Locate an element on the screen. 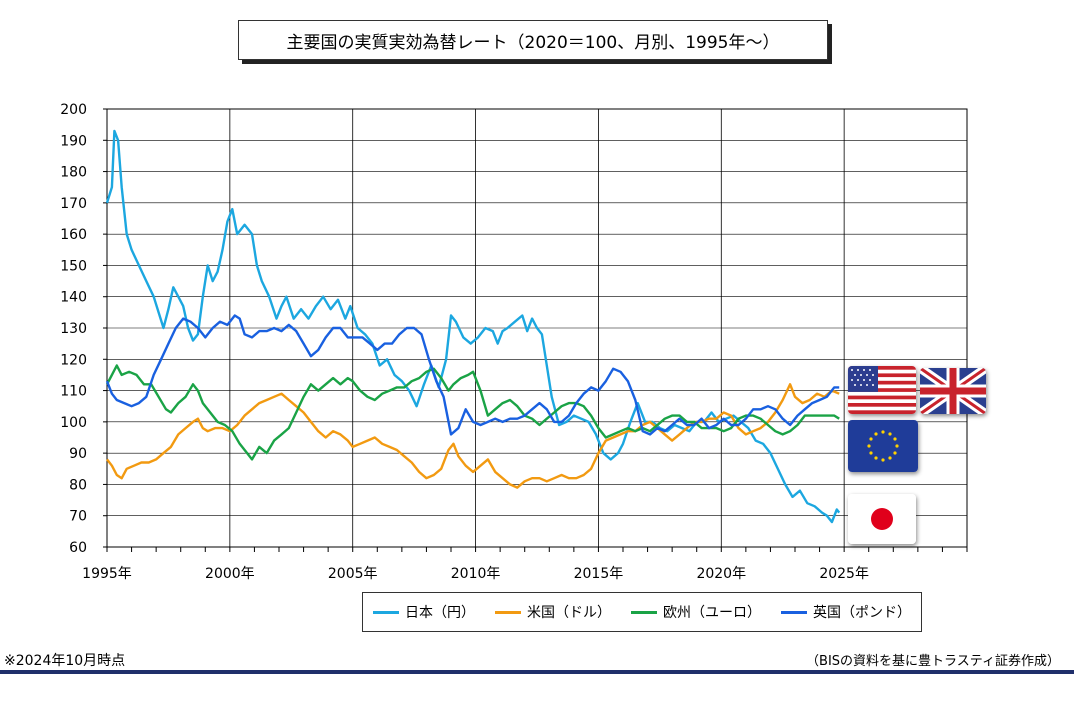 This screenshot has width=1074, height=707. eu-flag-icon is located at coordinates (883, 446).